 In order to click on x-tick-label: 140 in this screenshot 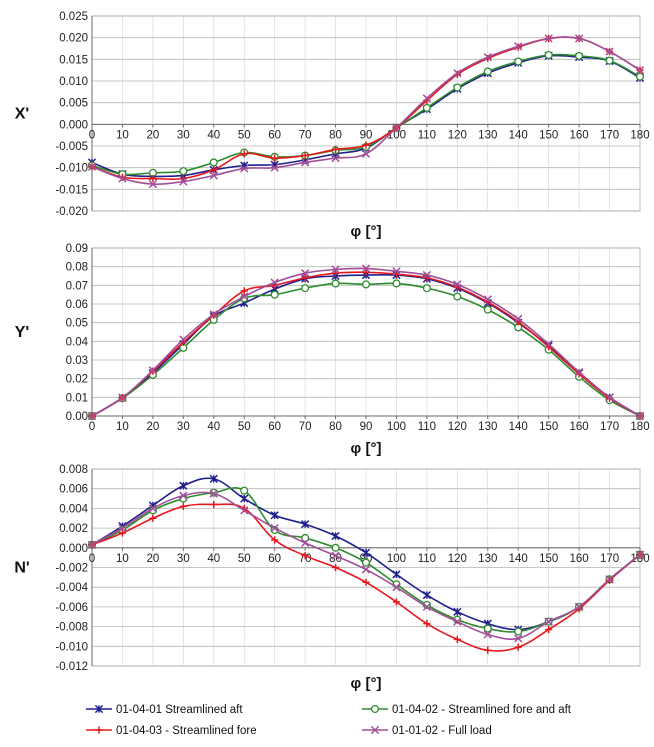, I will do `click(518, 559)`.